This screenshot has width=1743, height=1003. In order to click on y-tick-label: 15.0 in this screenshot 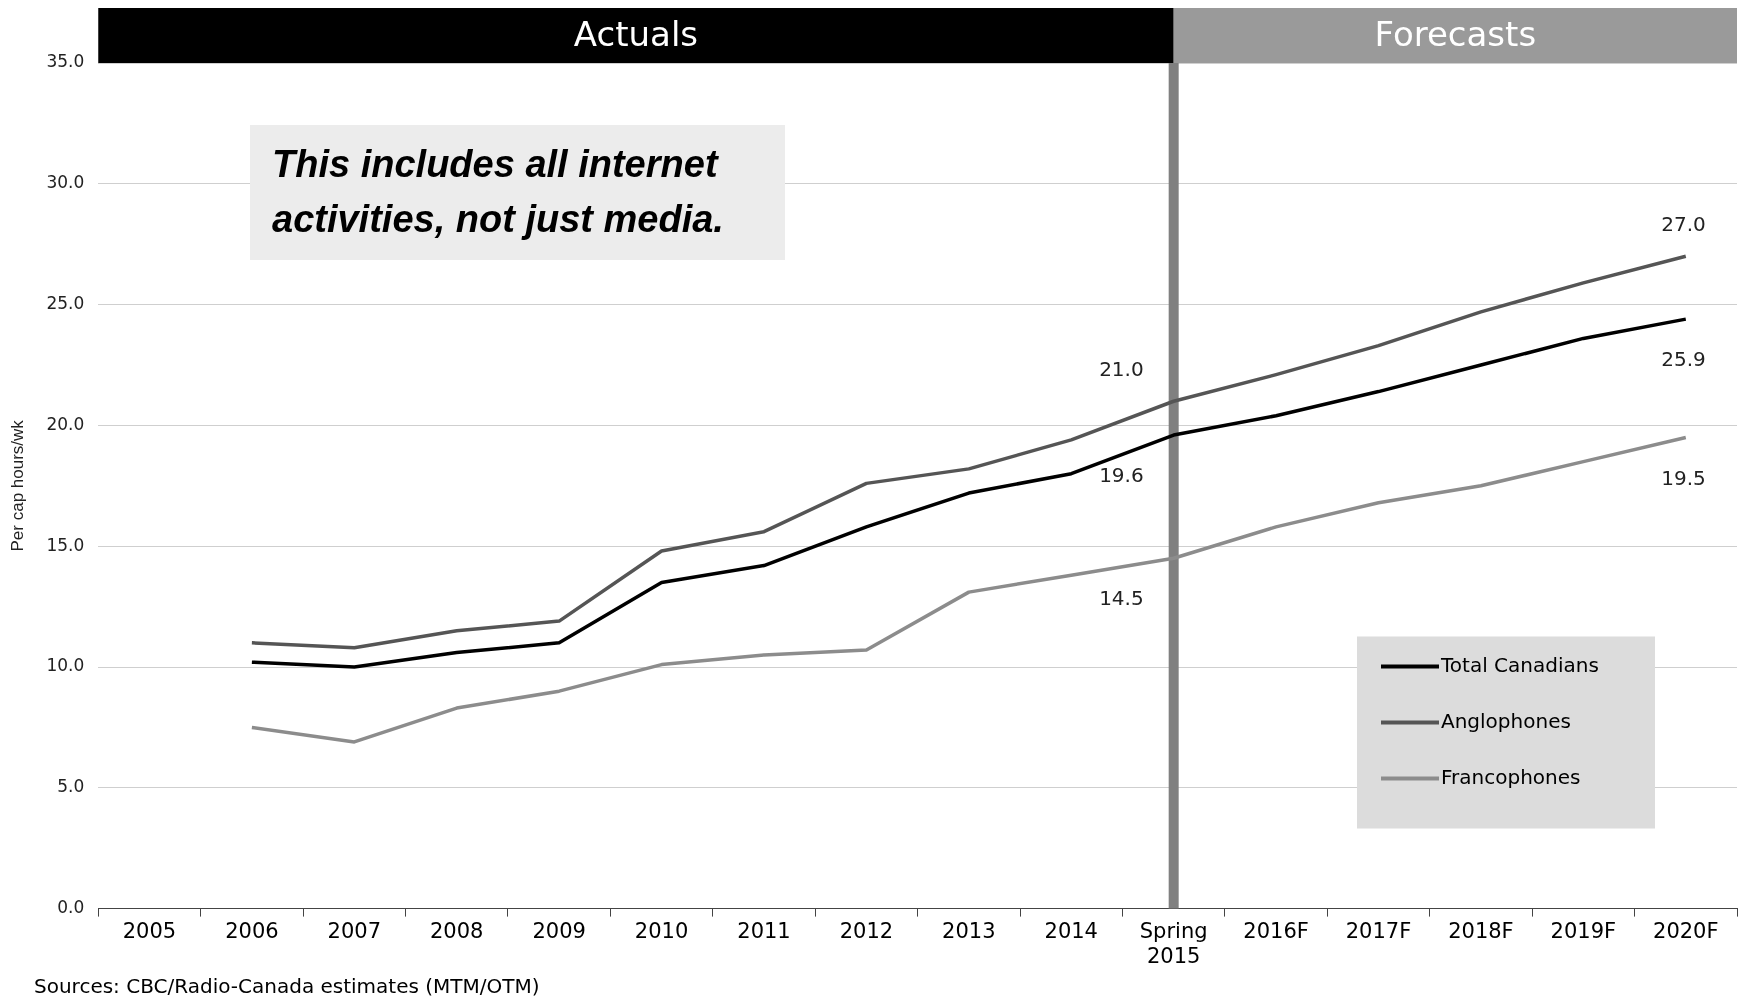, I will do `click(65, 544)`.